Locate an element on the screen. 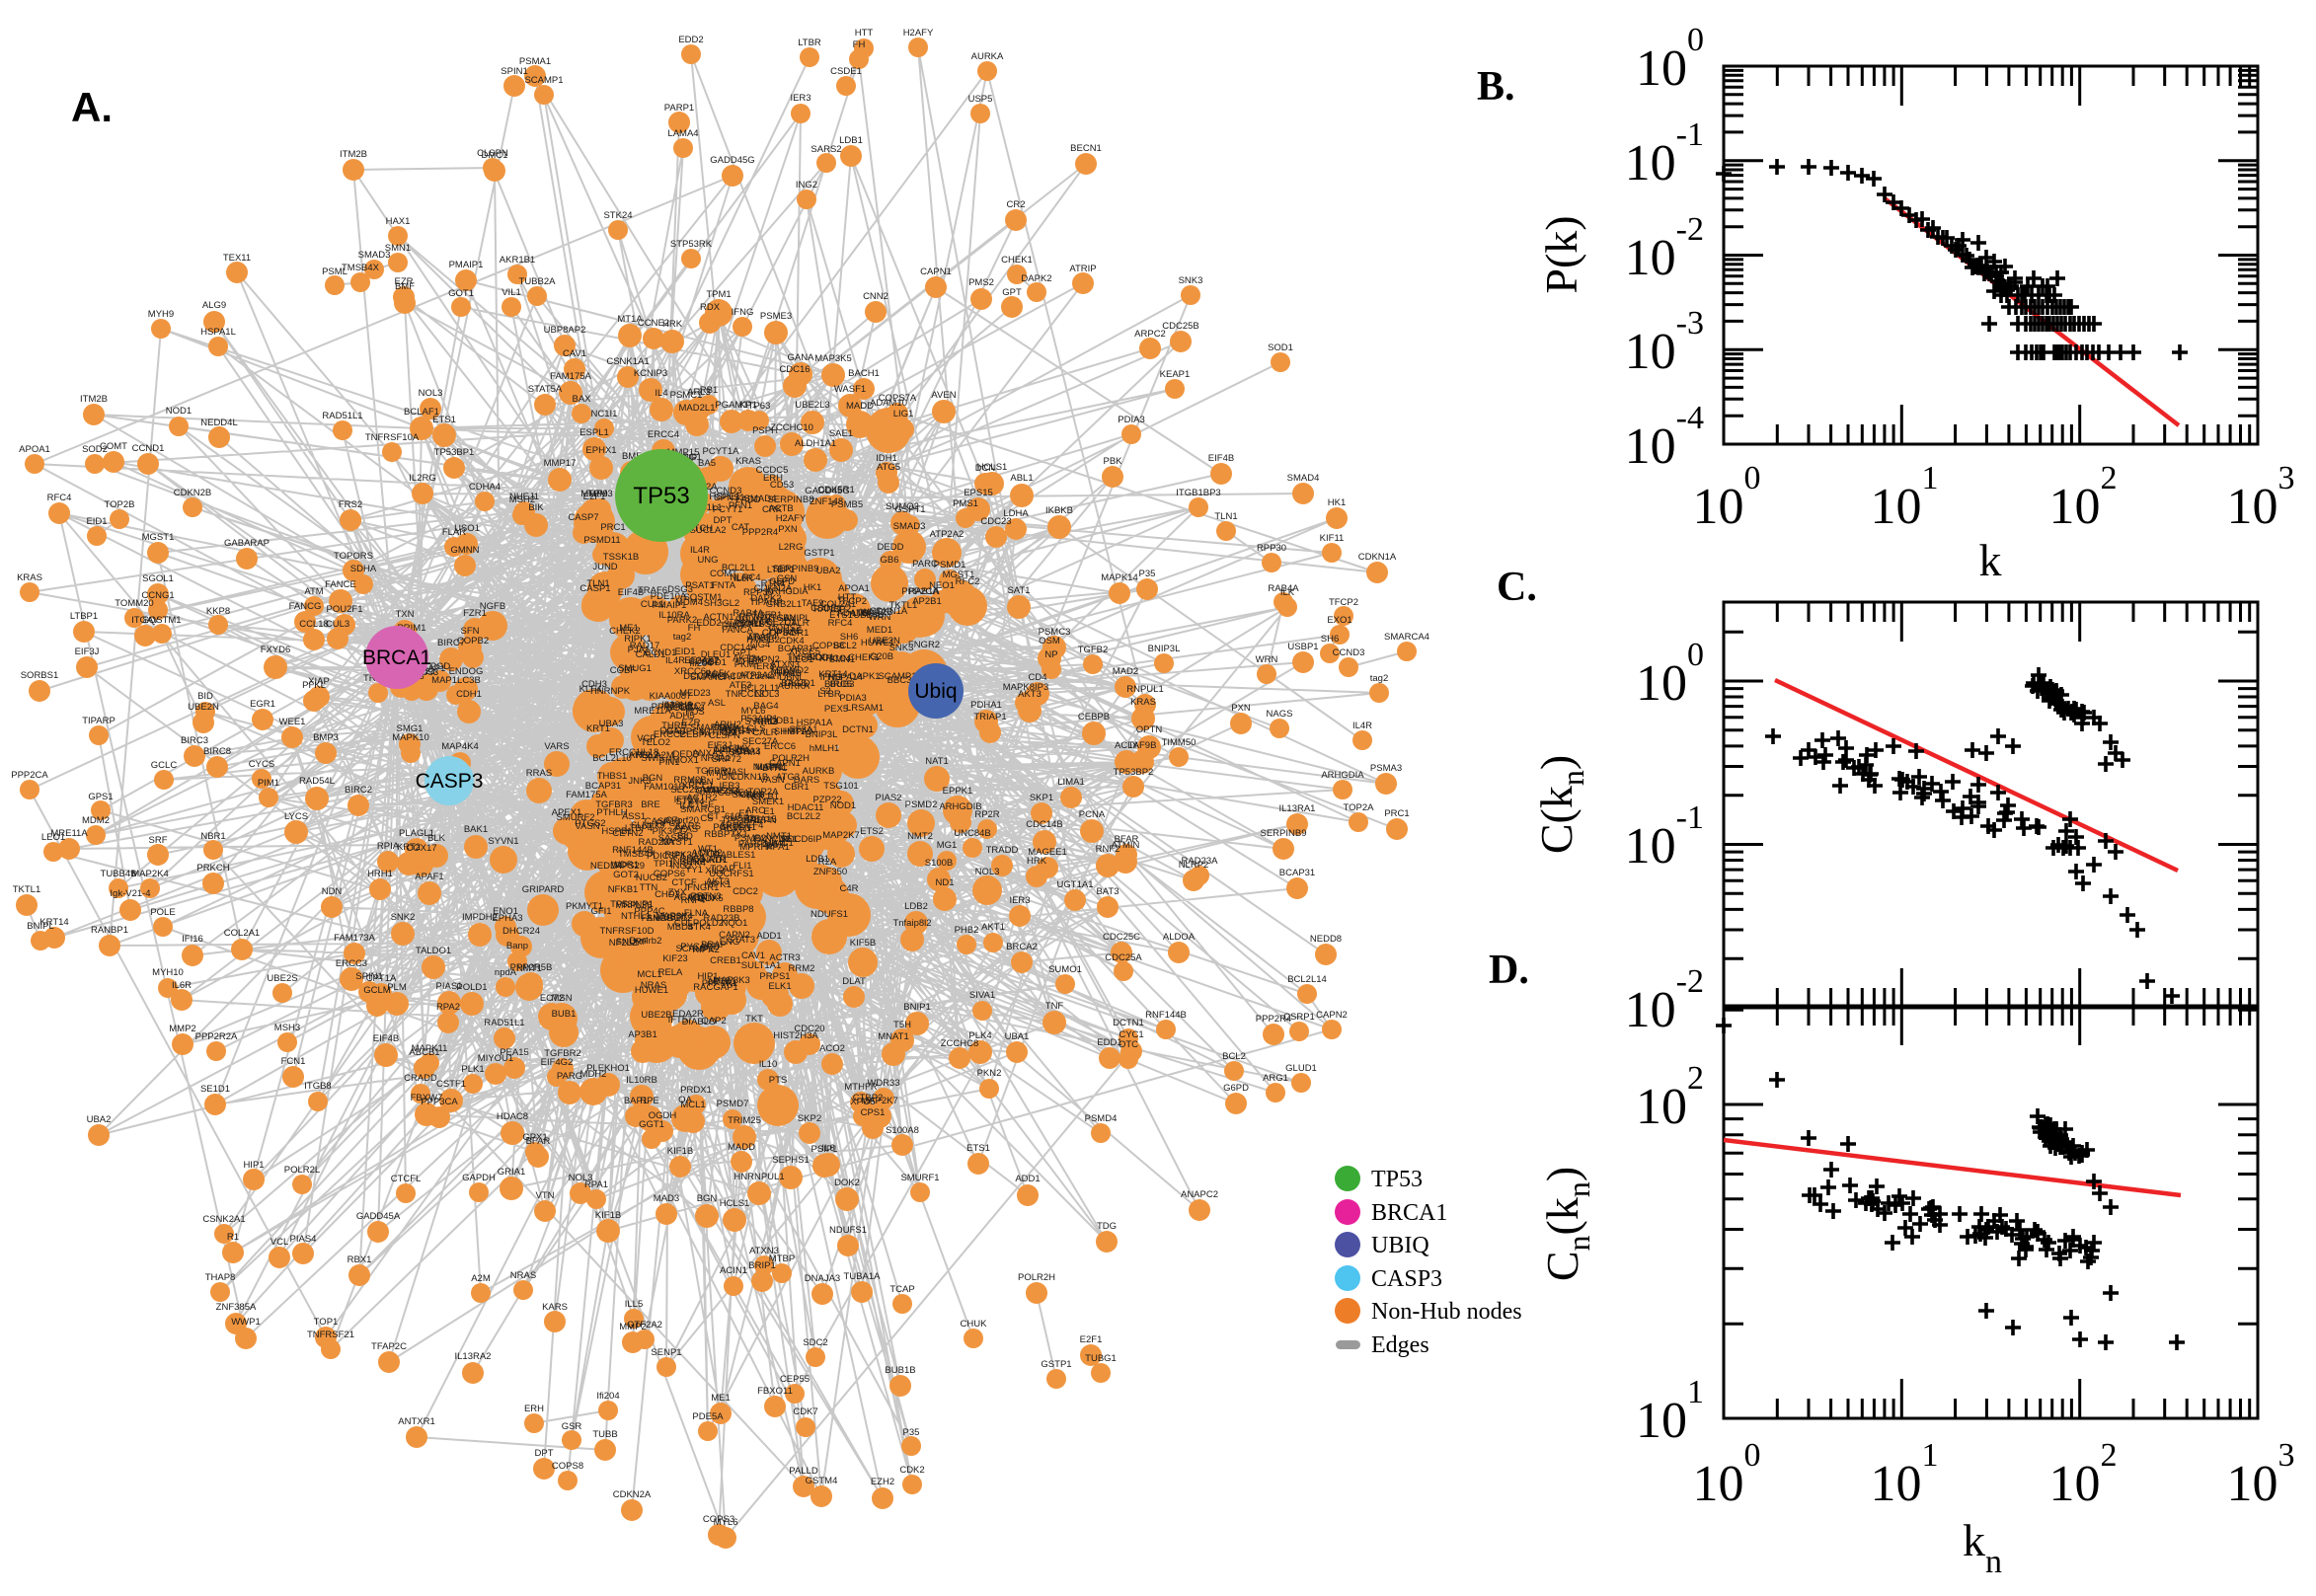 The width and height of the screenshot is (2316, 1596). svg-text: EZR is located at coordinates (404, 281).